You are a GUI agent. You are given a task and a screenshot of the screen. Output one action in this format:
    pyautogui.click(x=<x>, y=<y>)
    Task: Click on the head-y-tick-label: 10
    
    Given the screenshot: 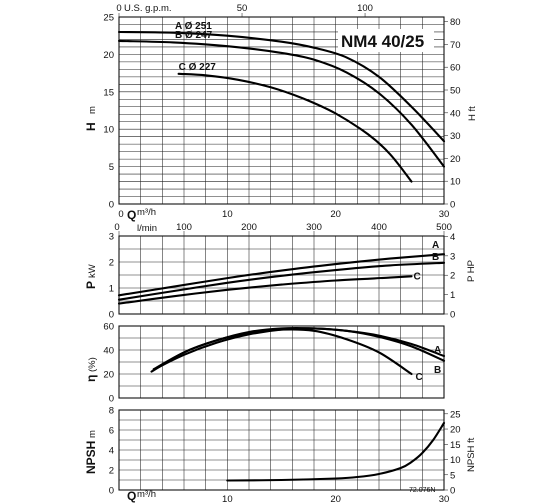 What is the action you would take?
    pyautogui.click(x=108, y=130)
    